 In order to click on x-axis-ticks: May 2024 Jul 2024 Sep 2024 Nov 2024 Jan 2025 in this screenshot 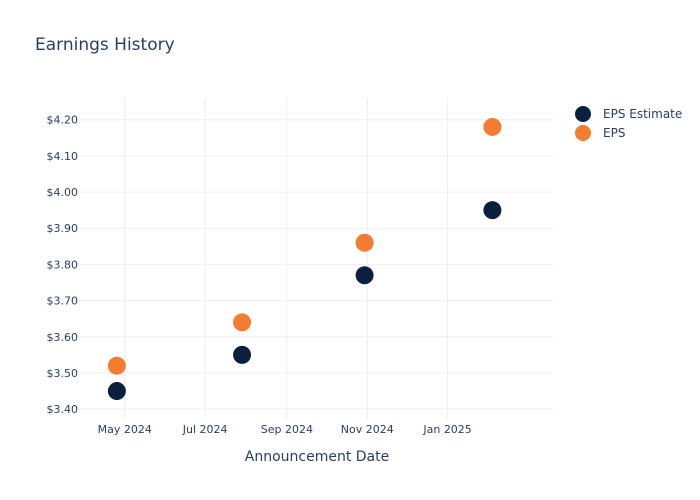, I will do `click(285, 429)`.